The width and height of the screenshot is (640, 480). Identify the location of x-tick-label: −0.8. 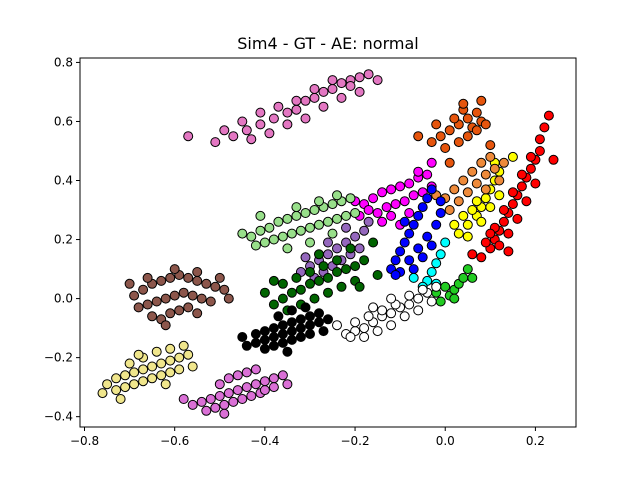
(84, 441).